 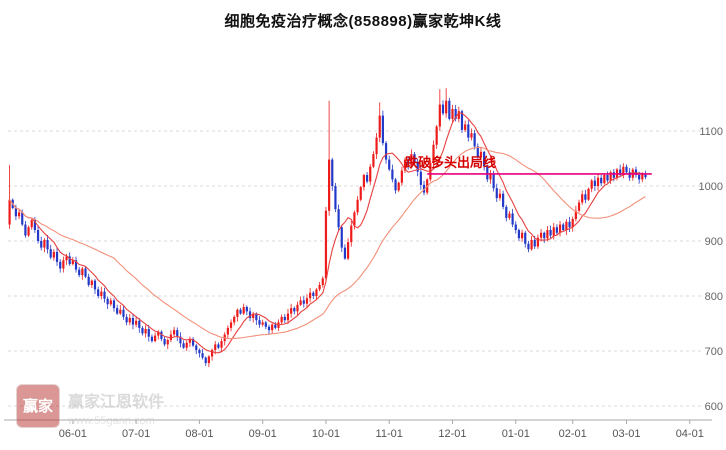 What do you see at coordinates (690, 434) in the screenshot?
I see `x-tick-label: 04-01` at bounding box center [690, 434].